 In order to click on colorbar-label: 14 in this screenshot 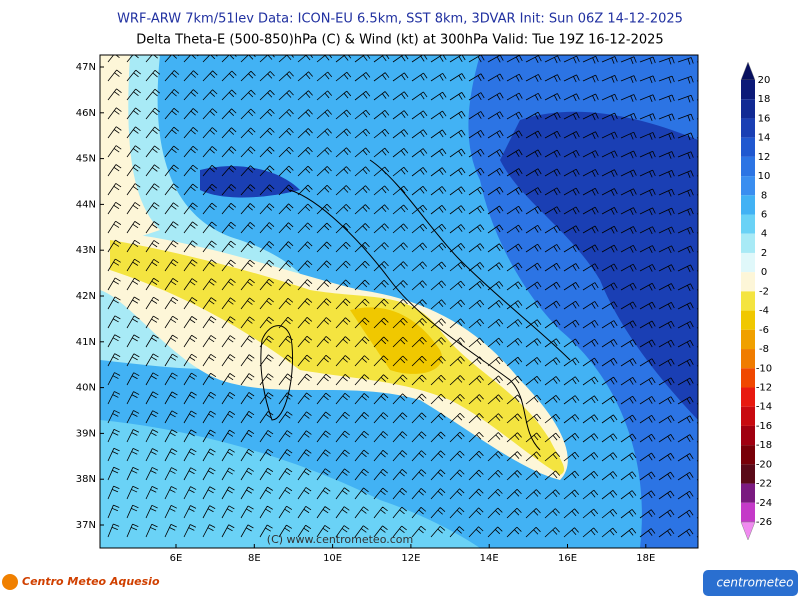, I will do `click(764, 138)`.